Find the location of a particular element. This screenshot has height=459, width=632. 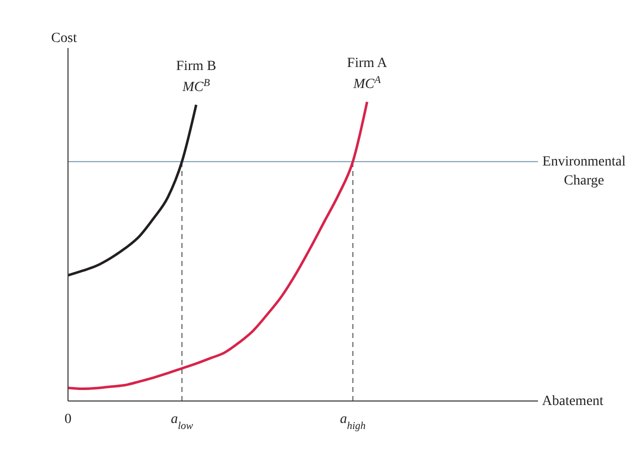

y-axis-title: Cost is located at coordinates (64, 38).